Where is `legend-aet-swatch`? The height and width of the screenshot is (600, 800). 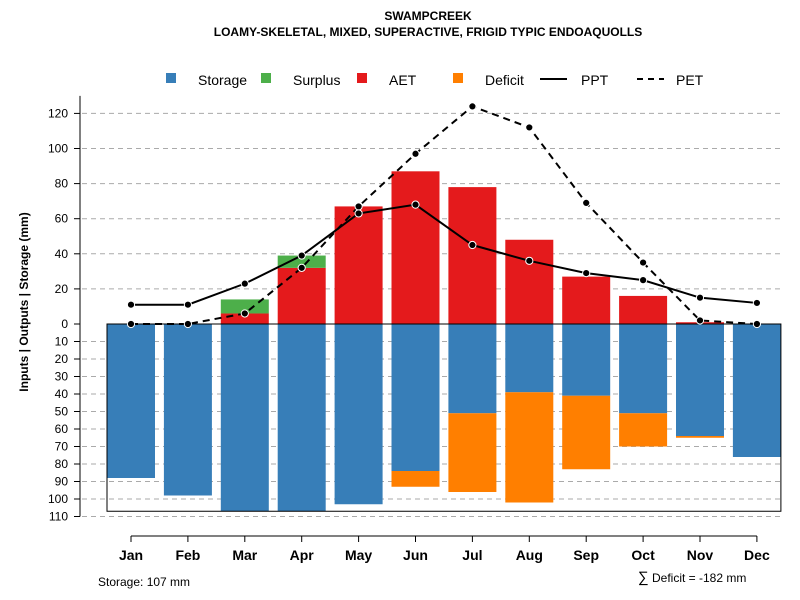
legend-aet-swatch is located at coordinates (362, 78).